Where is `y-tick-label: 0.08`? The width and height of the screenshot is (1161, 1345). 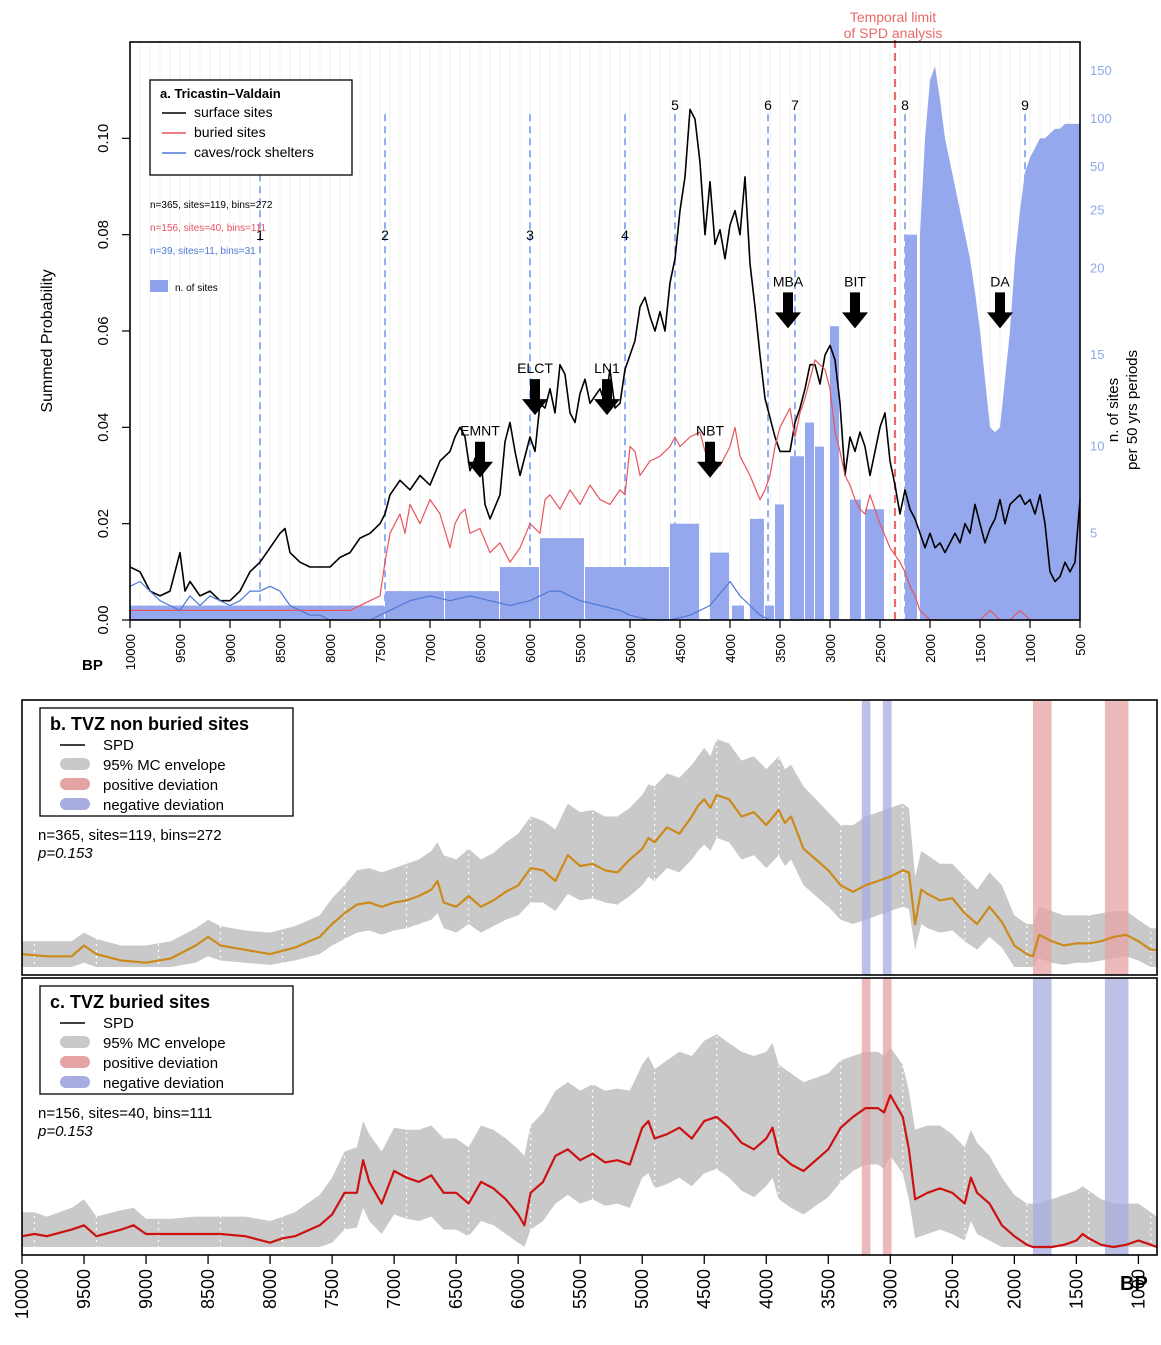
y-tick-label: 0.08 is located at coordinates (103, 234).